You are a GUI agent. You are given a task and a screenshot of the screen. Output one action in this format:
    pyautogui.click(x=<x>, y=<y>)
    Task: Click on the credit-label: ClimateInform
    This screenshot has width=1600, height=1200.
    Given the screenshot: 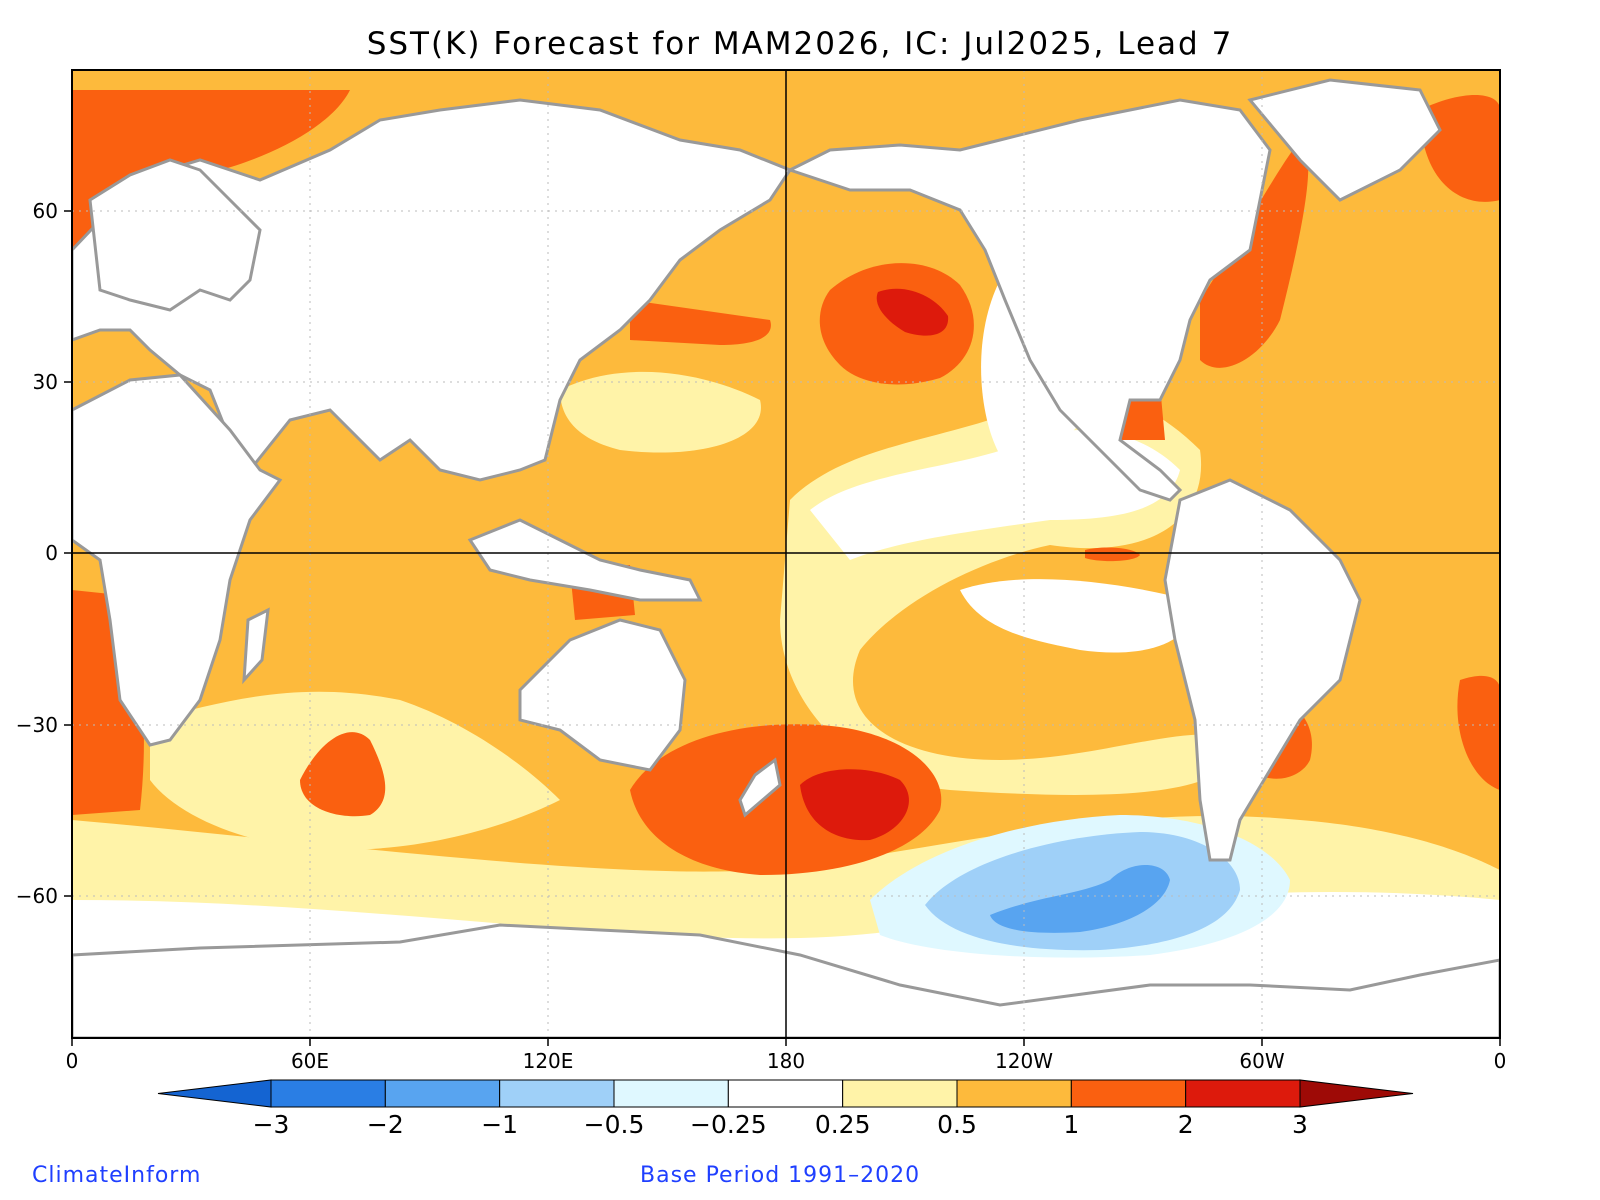 What is the action you would take?
    pyautogui.click(x=117, y=1175)
    